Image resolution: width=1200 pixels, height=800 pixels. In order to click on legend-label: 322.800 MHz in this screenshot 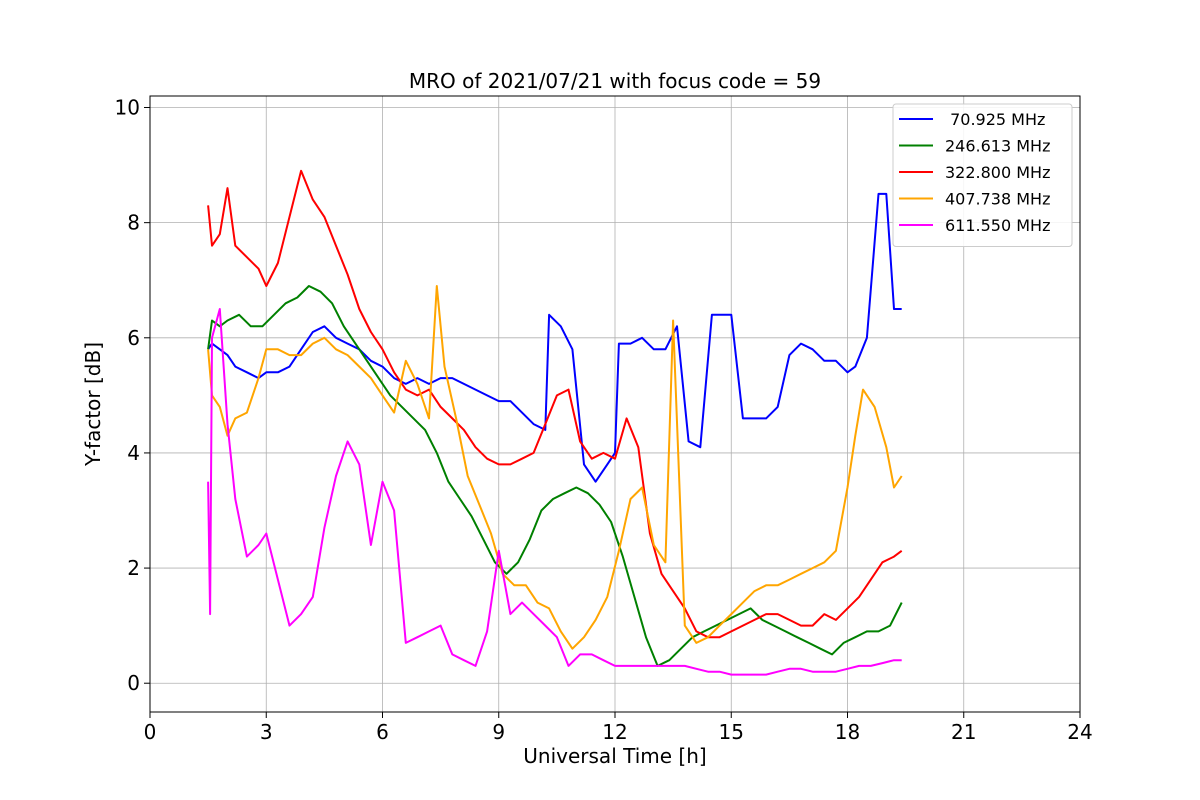, I will do `click(997, 172)`.